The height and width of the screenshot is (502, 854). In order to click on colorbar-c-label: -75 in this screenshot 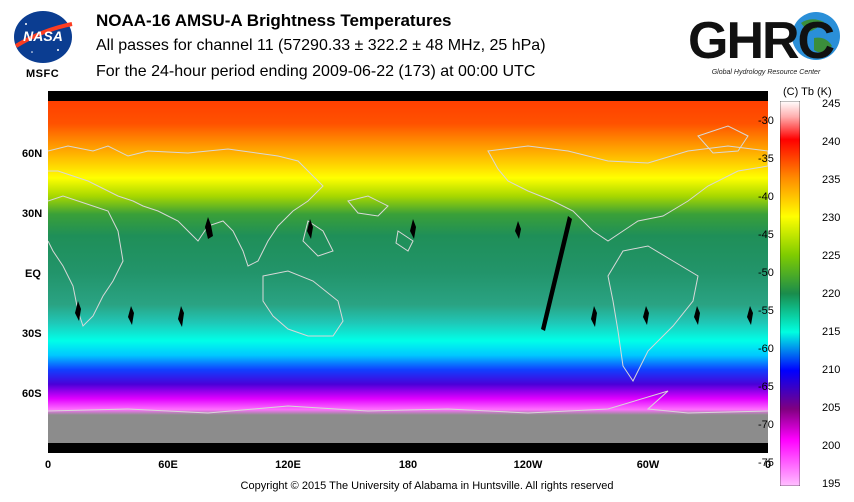, I will do `click(766, 463)`.